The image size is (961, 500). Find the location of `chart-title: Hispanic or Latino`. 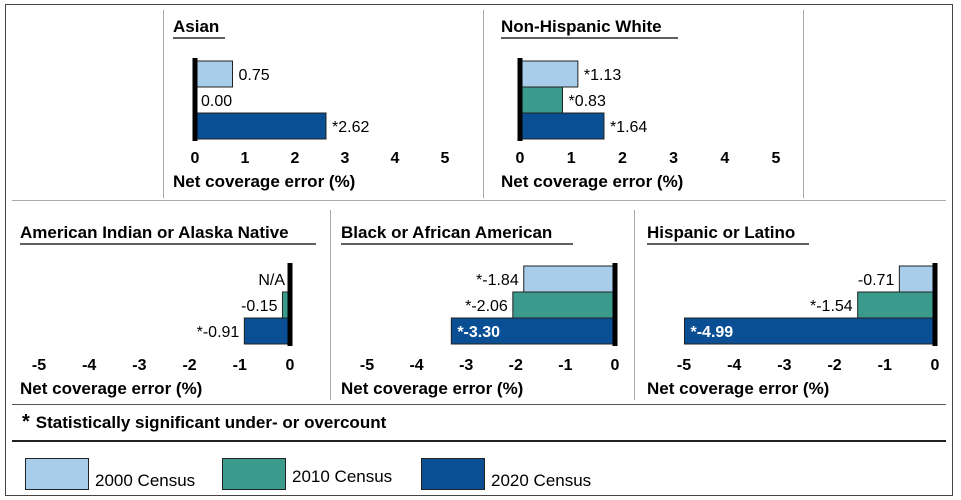

chart-title: Hispanic or Latino is located at coordinates (721, 232).